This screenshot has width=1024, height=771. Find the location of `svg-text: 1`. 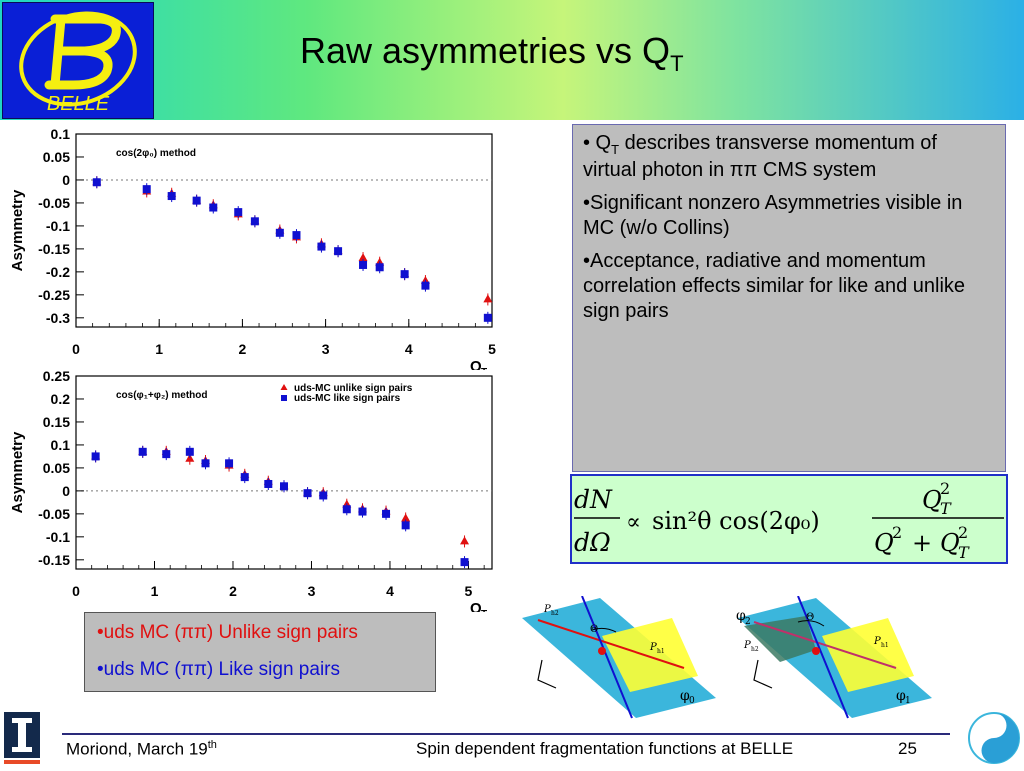

svg-text: 1 is located at coordinates (908, 701).